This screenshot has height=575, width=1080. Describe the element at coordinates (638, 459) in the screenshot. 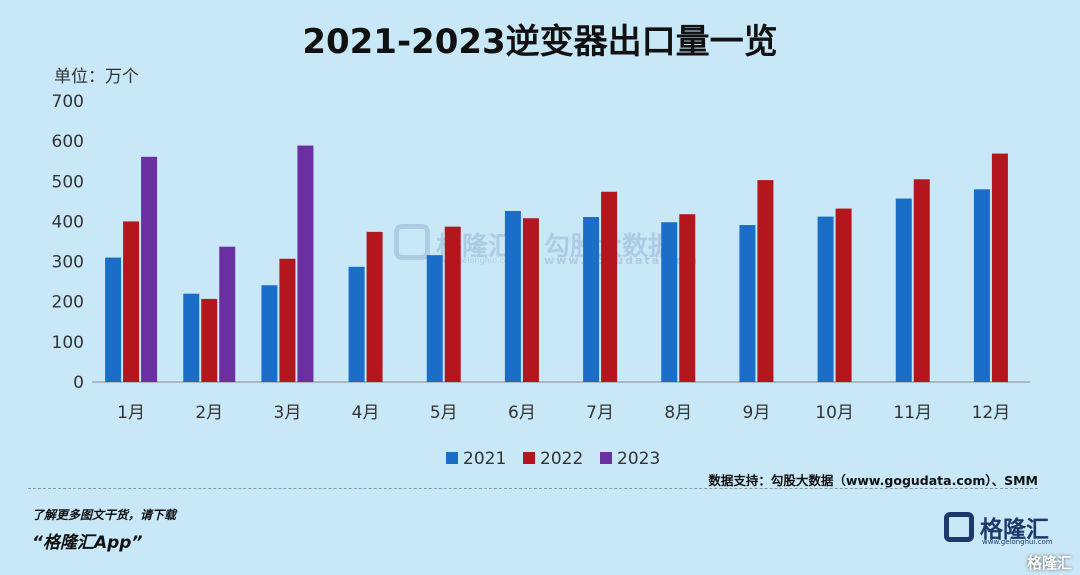

I see `legend-label-2023: 2023` at that location.